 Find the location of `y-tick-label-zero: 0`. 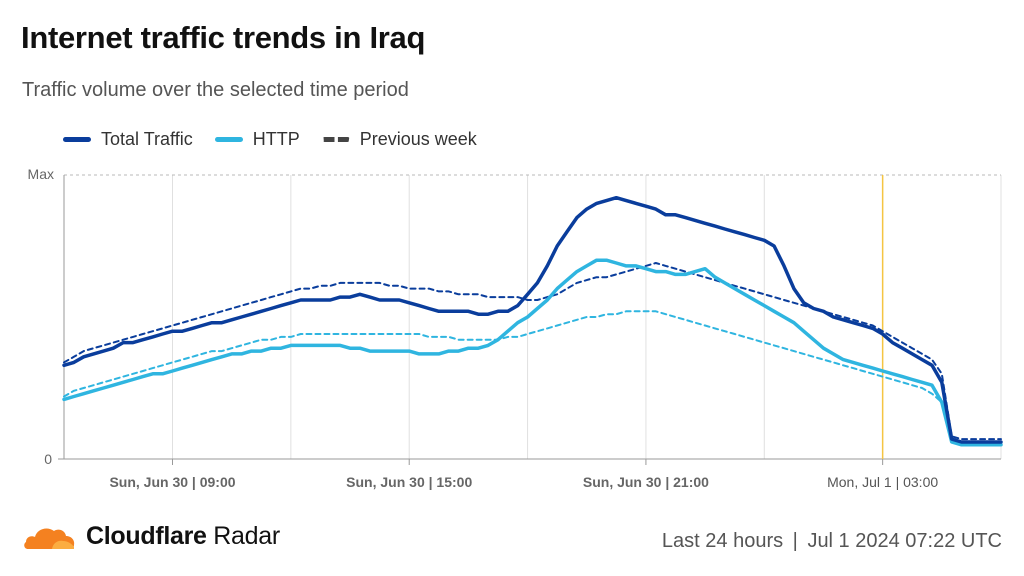

y-tick-label-zero: 0 is located at coordinates (48, 459).